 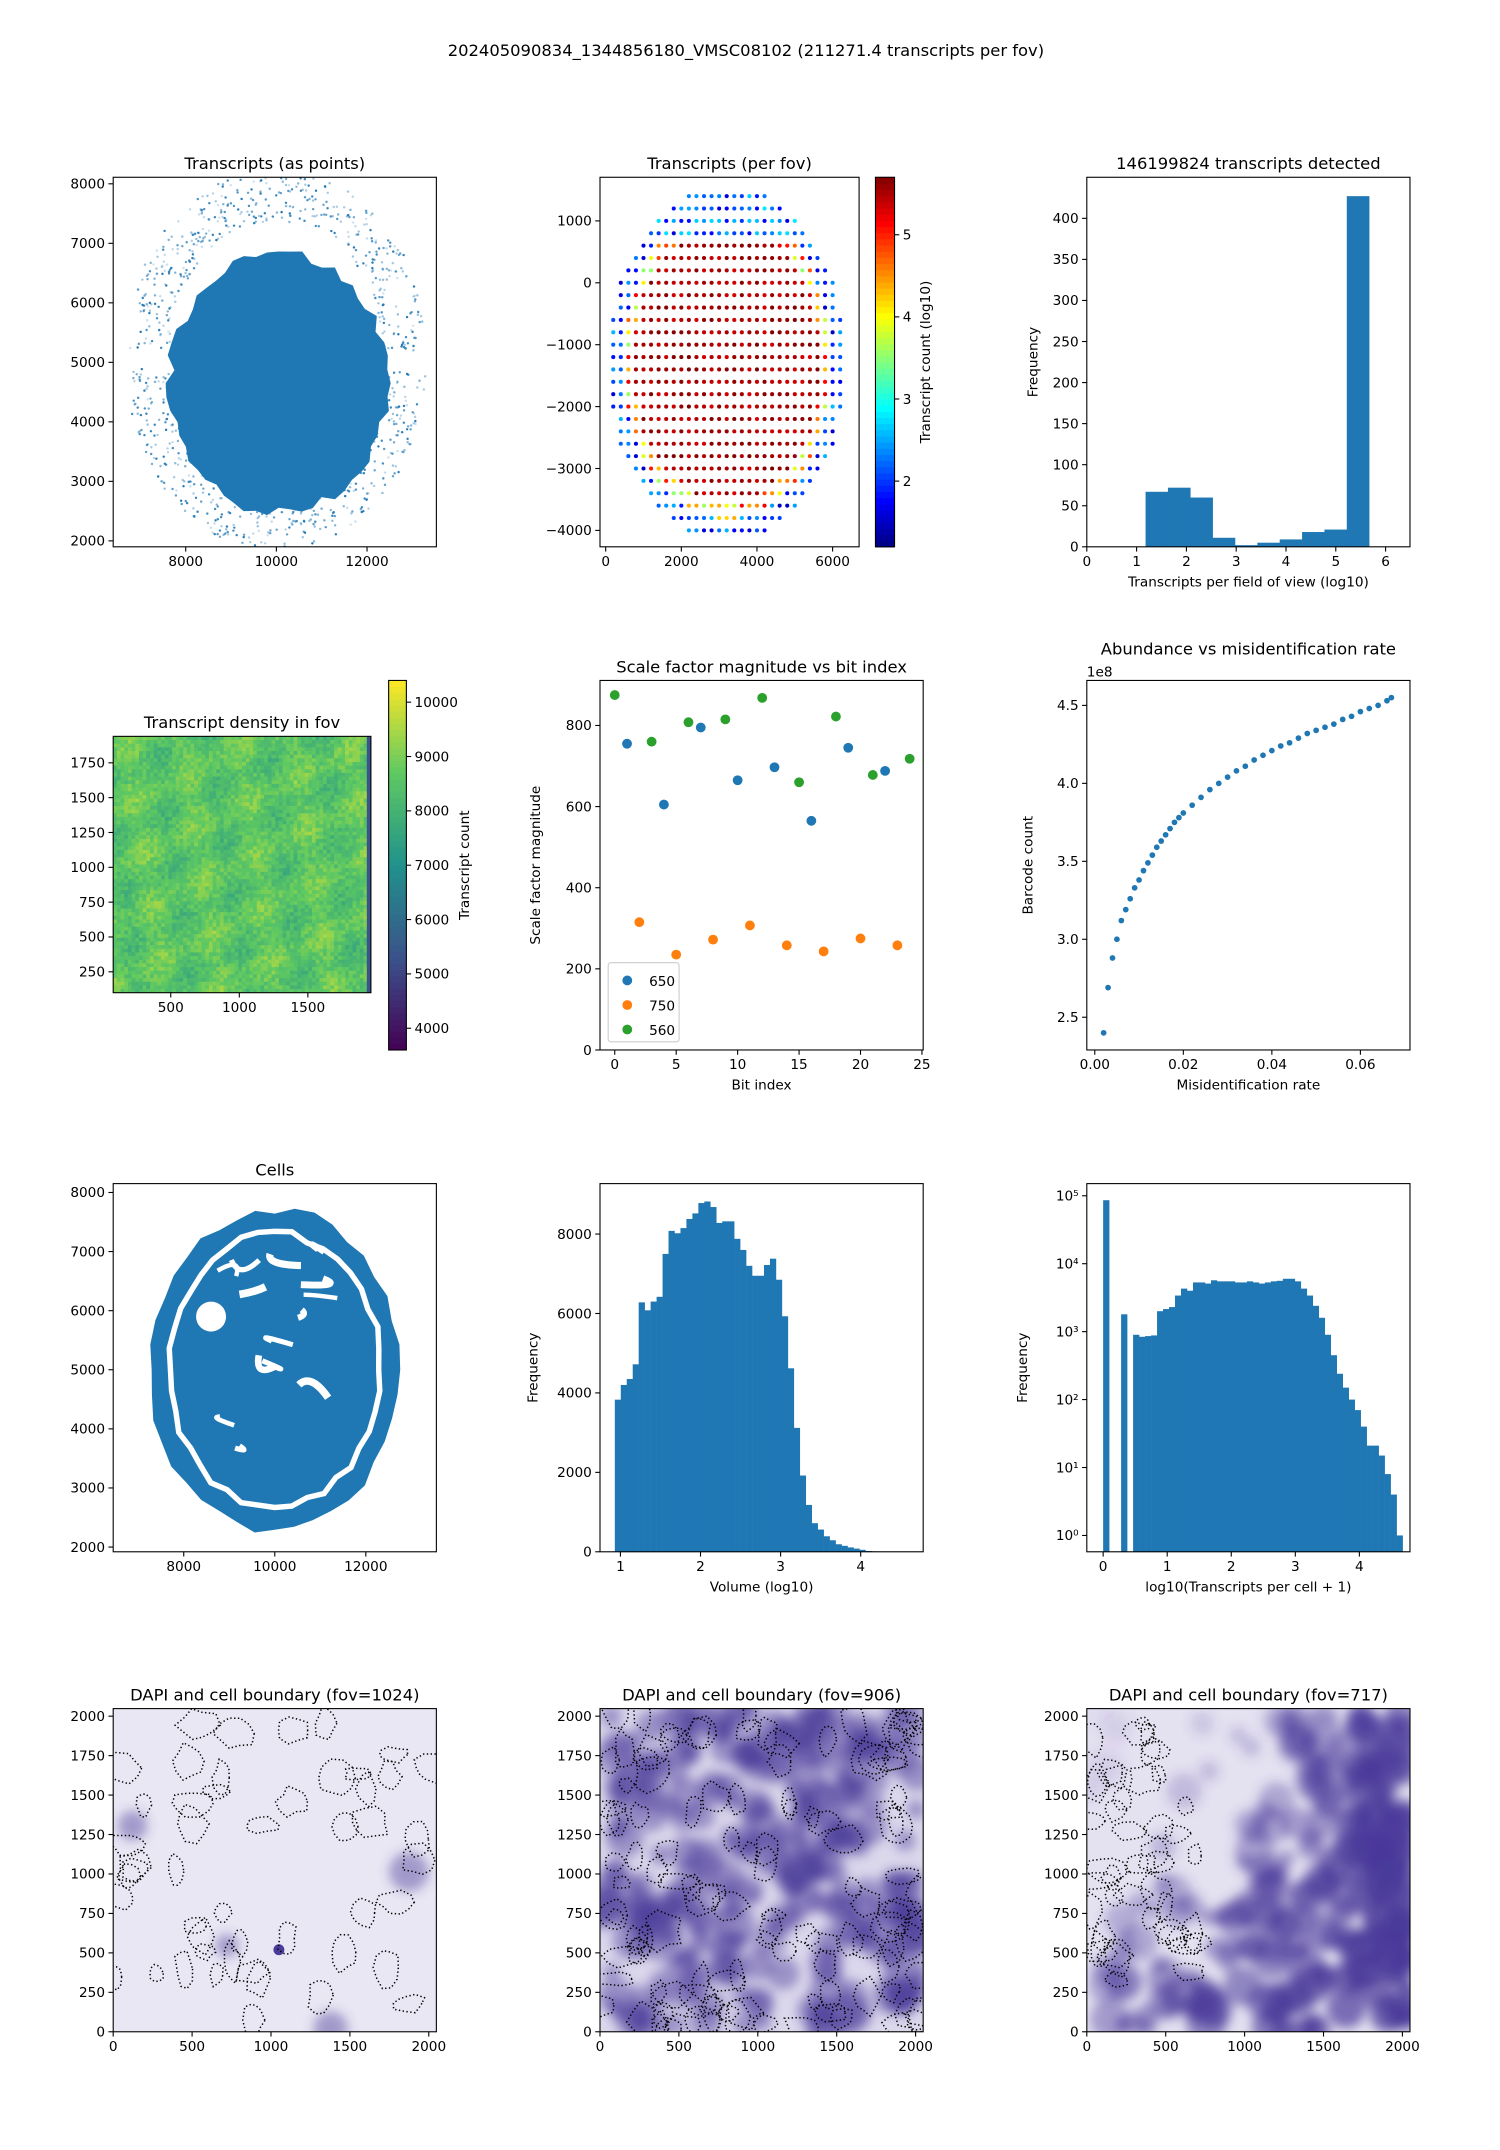 I want to click on colorbar-segment, so click(x=885, y=501).